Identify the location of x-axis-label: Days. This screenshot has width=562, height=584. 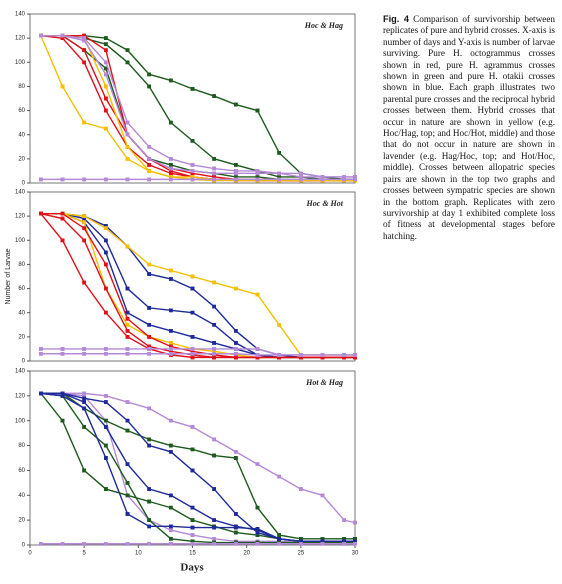
(192, 568).